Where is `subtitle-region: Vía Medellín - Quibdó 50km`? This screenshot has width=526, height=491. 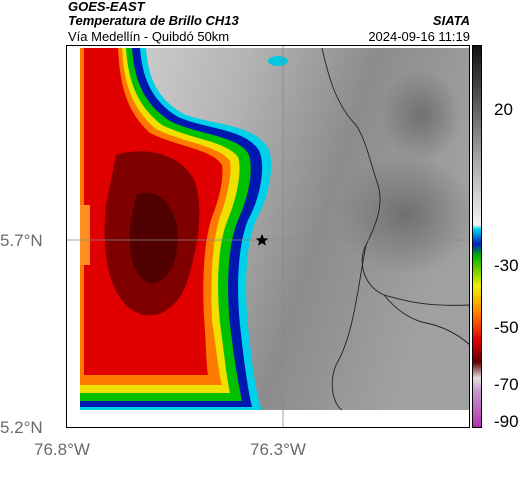 subtitle-region: Vía Medellín - Quibdó 50km is located at coordinates (149, 36).